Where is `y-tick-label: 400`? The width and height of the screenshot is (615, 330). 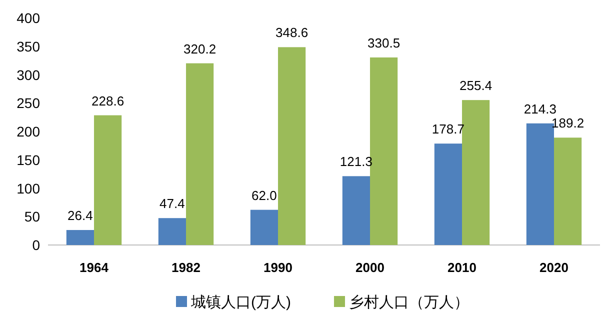 y-tick-label: 400 is located at coordinates (28, 18).